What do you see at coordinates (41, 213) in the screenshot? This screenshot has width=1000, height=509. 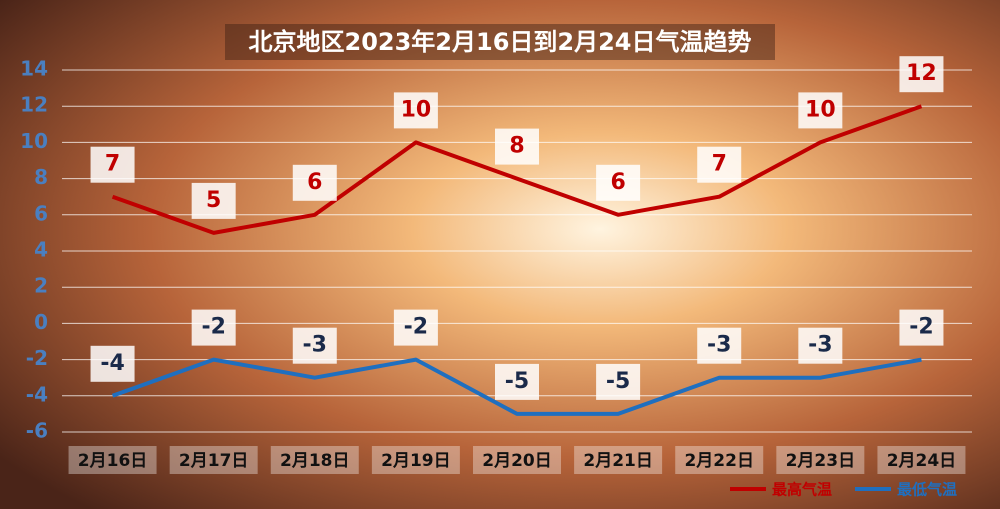 I see `y-tick-label: 6` at bounding box center [41, 213].